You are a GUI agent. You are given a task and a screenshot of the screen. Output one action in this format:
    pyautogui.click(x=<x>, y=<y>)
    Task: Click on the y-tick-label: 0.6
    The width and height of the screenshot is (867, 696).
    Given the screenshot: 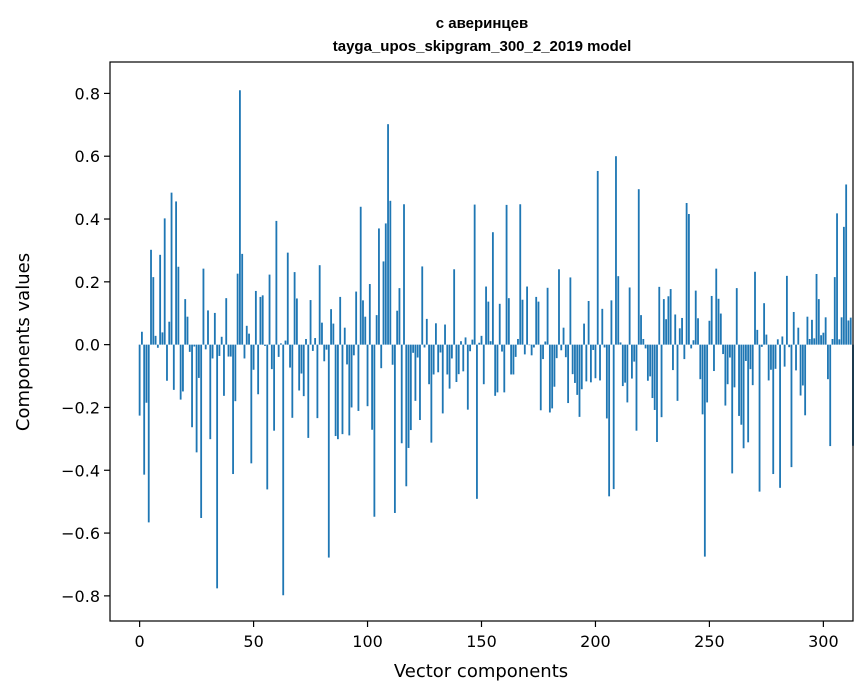 What is the action you would take?
    pyautogui.click(x=87, y=156)
    